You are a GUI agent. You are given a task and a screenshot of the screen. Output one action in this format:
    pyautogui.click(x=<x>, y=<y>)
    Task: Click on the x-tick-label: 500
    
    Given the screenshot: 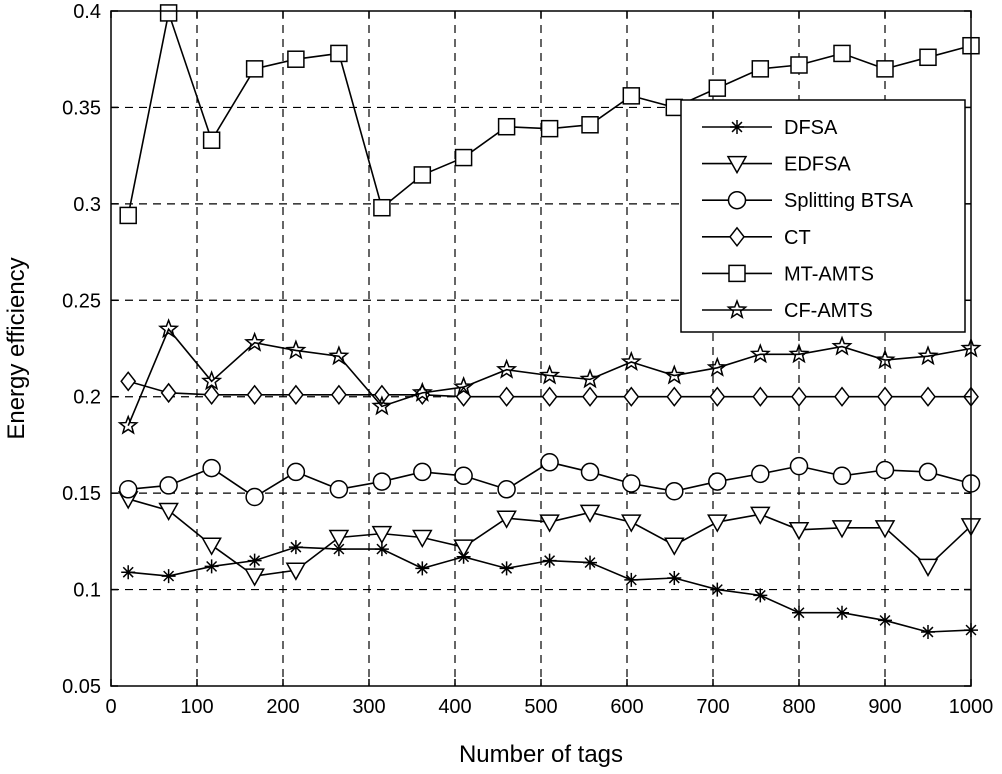 What is the action you would take?
    pyautogui.click(x=540, y=707)
    